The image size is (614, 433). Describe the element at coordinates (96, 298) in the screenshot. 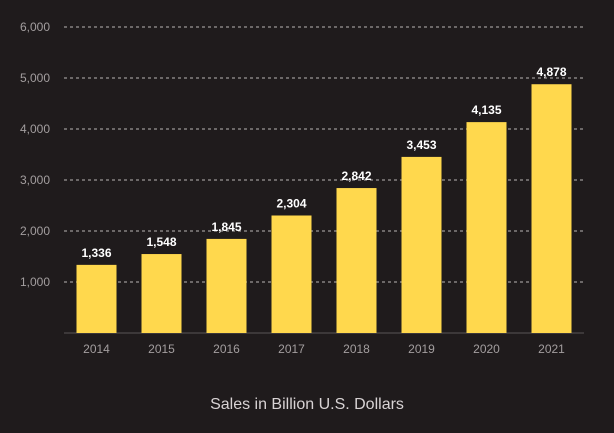

I see `bar-2014` at that location.